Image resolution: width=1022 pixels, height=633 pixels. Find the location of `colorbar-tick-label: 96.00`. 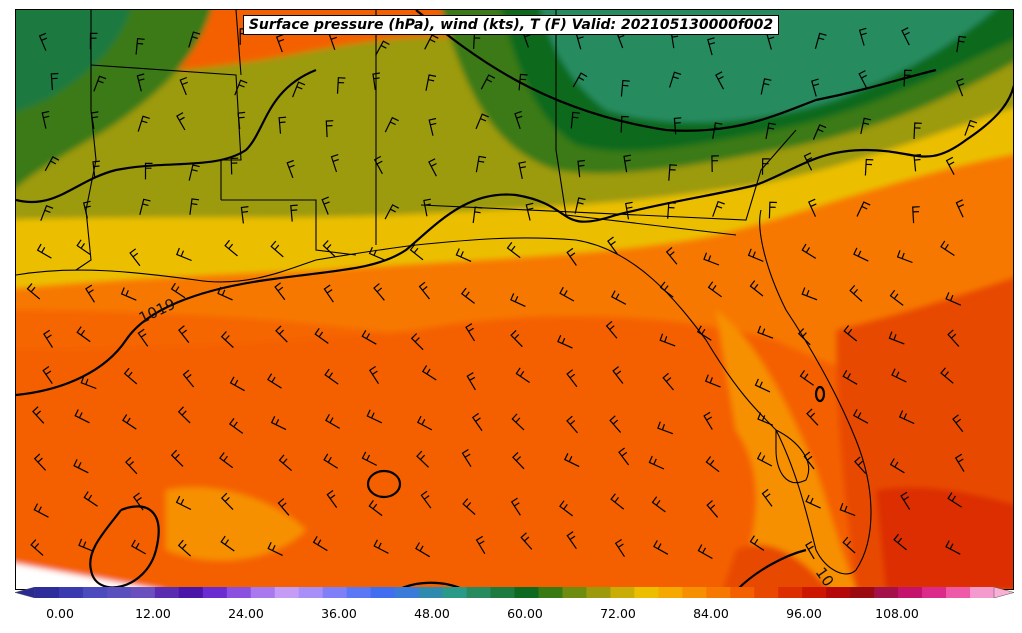

colorbar-tick-label: 96.00 is located at coordinates (804, 613).